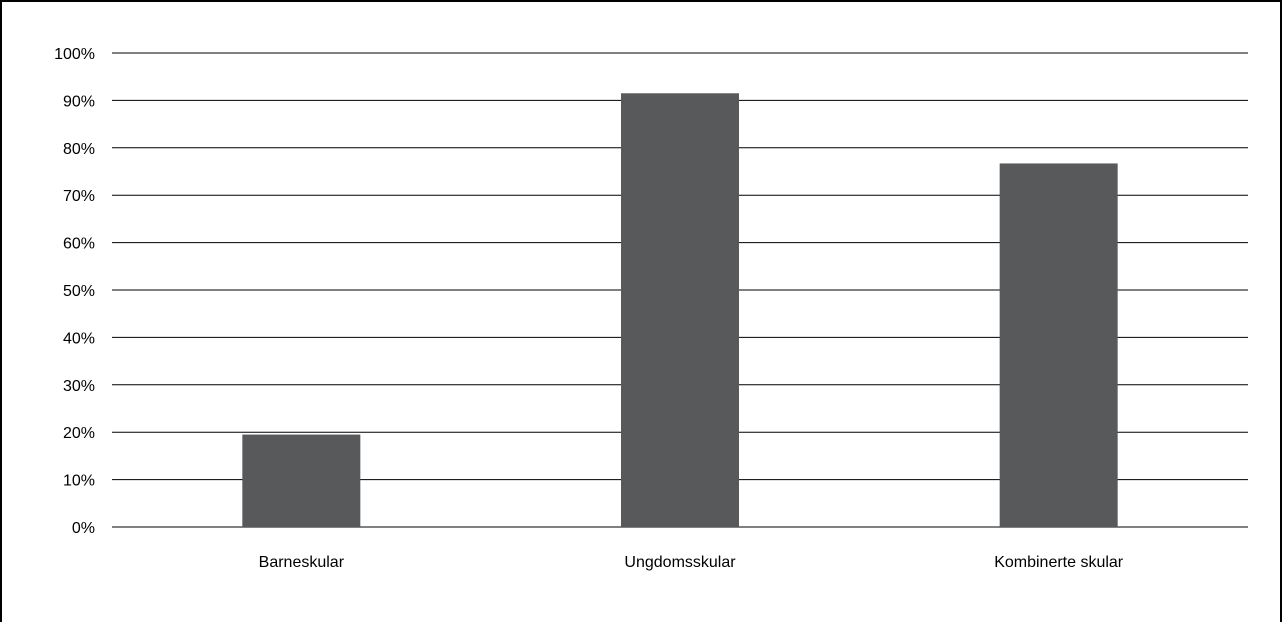 This screenshot has width=1282, height=622. I want to click on x-category-label: Kombinerte skular, so click(1059, 562).